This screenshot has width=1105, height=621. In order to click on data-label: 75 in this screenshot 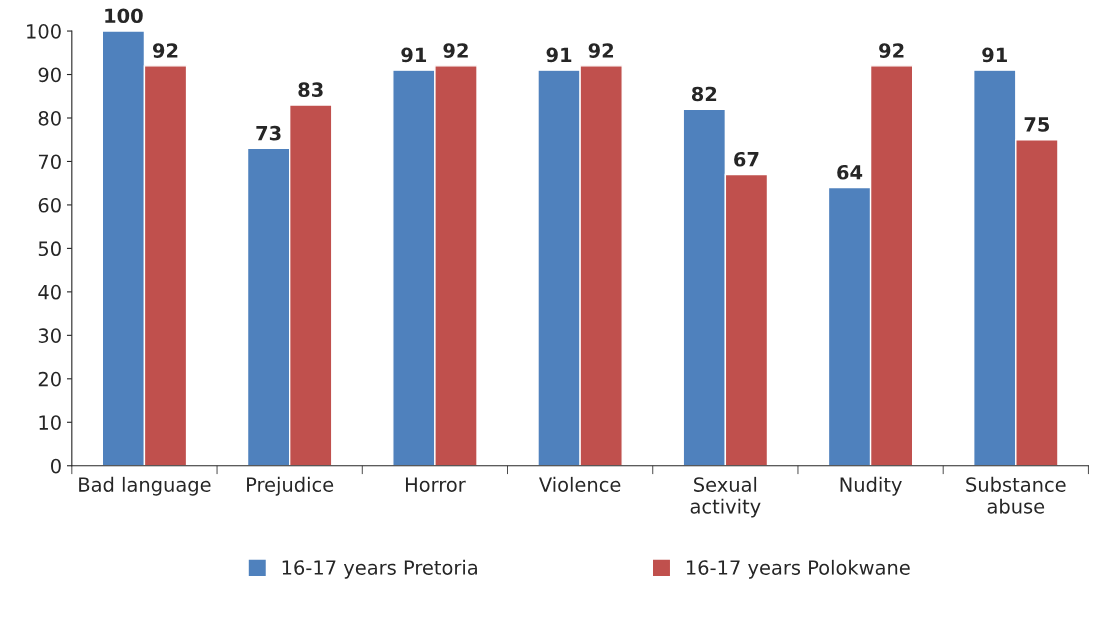, I will do `click(1037, 124)`.